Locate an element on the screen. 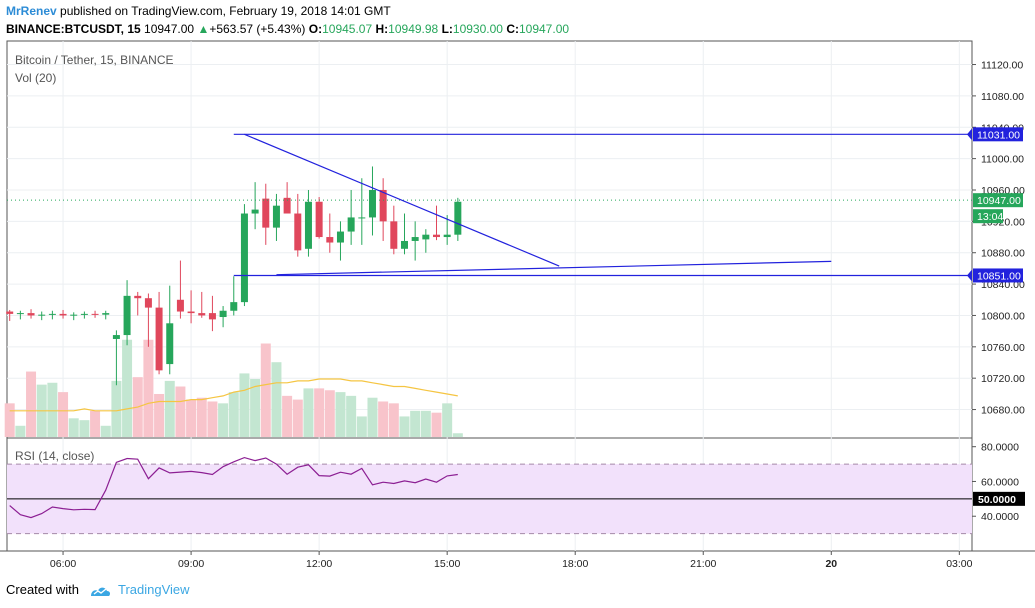 The image size is (1035, 608). author-name: MrRenev is located at coordinates (31, 11).